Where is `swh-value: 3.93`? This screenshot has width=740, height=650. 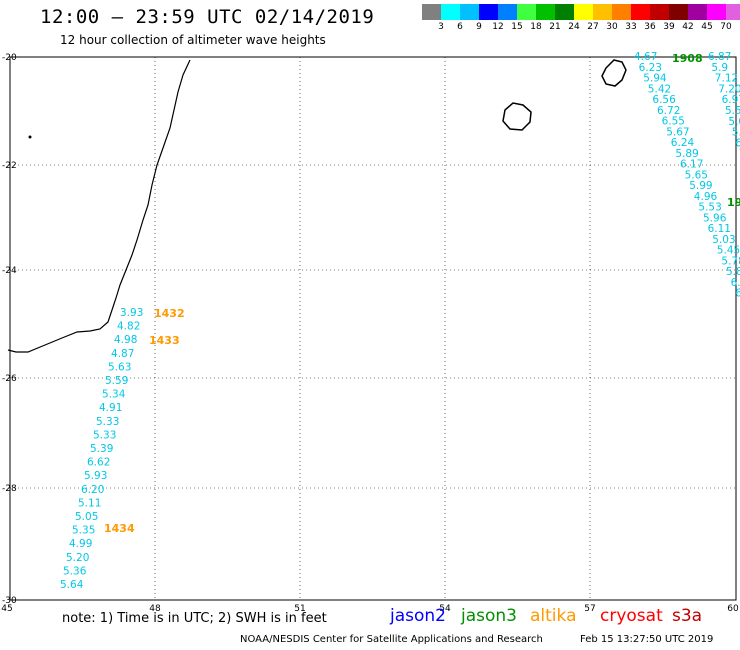
swh-value: 3.93 is located at coordinates (131, 313).